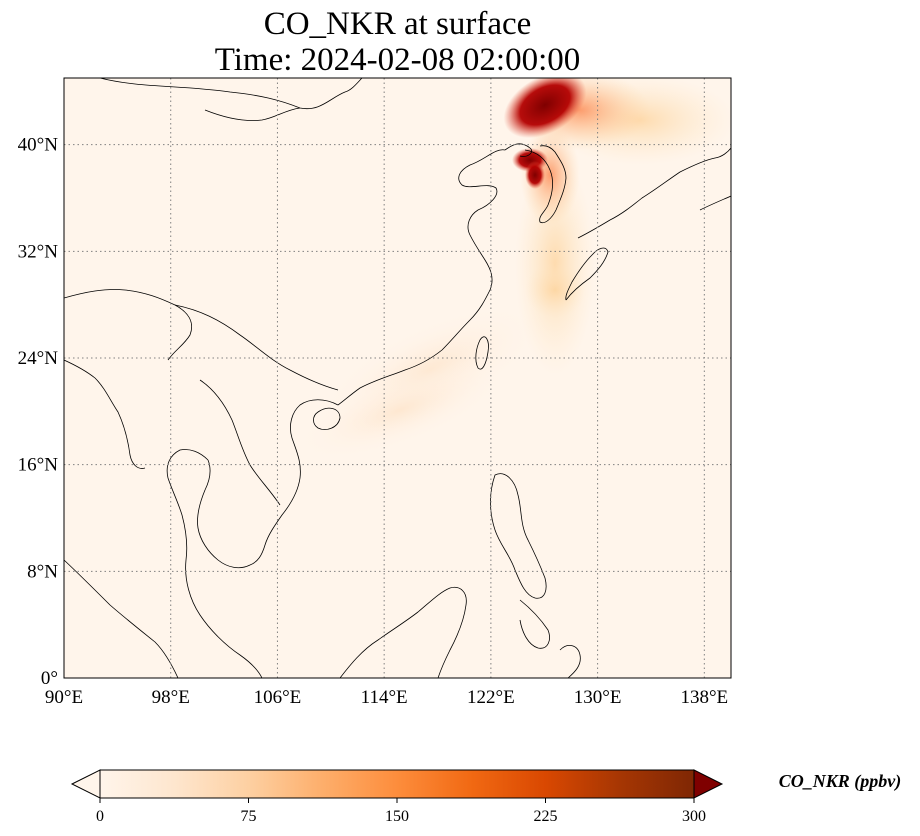 This screenshot has height=836, width=920. I want to click on japan-kyushu, so click(587, 274).